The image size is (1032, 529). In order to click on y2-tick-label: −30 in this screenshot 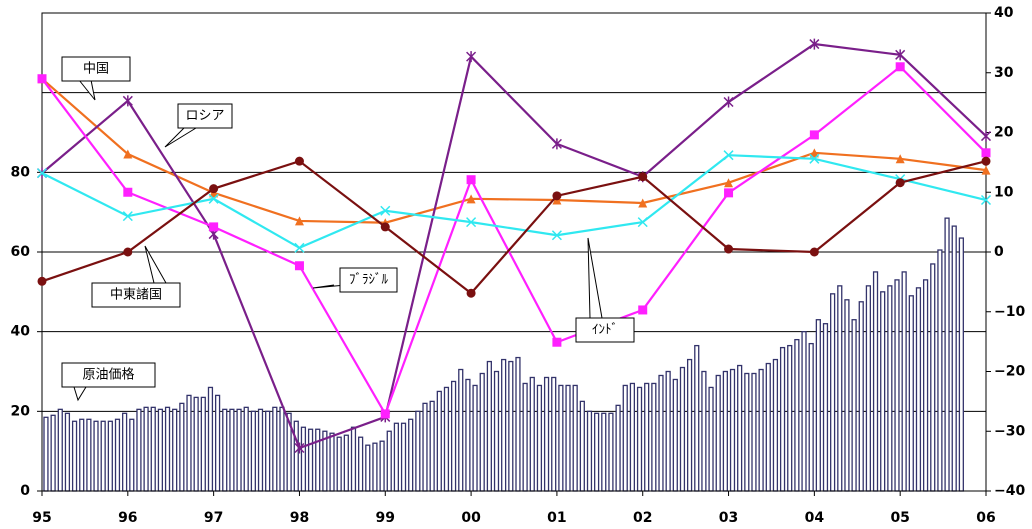, I will do `click(1009, 431)`.